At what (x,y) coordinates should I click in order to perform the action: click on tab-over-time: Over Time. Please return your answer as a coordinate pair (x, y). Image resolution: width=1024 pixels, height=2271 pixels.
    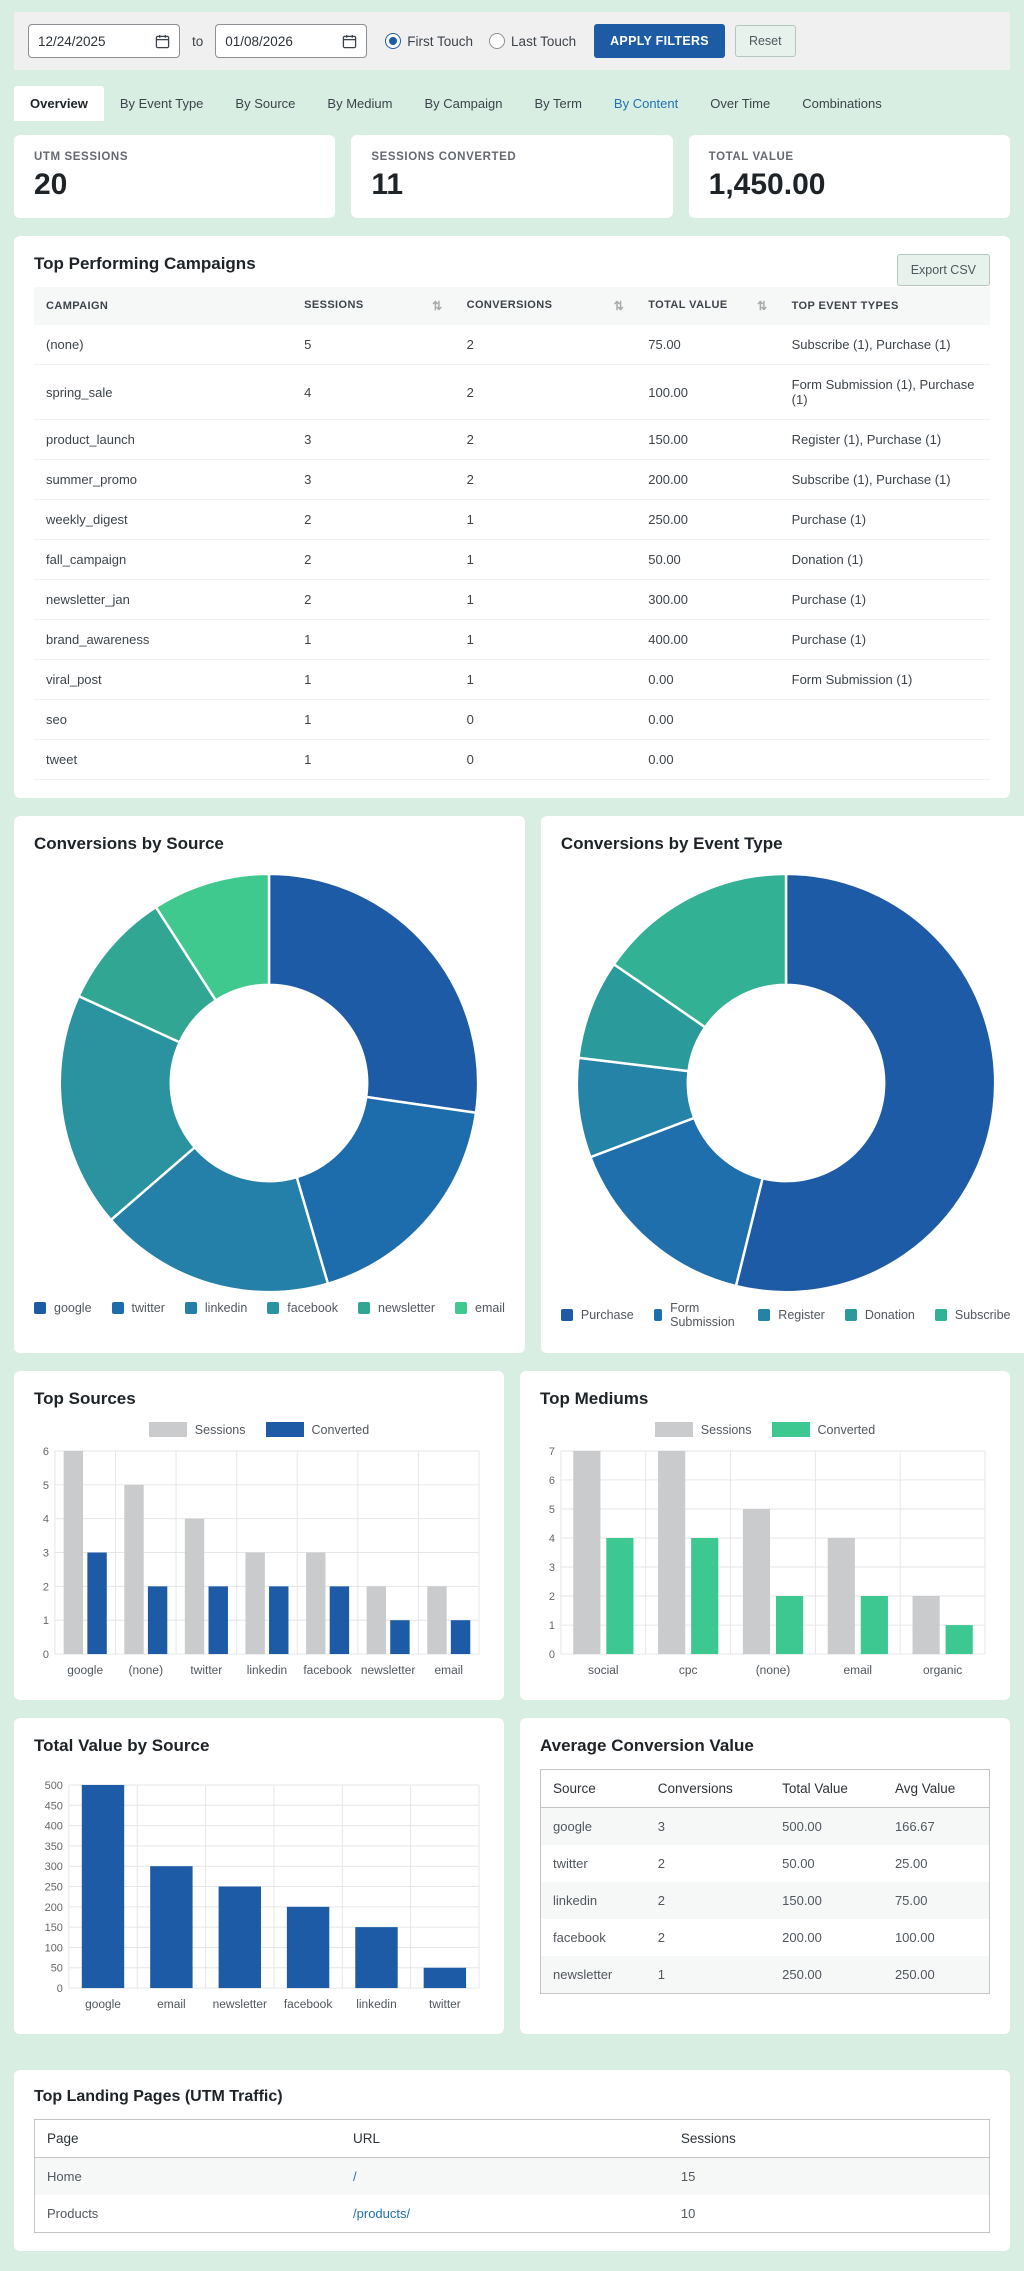
    Looking at the image, I should click on (740, 103).